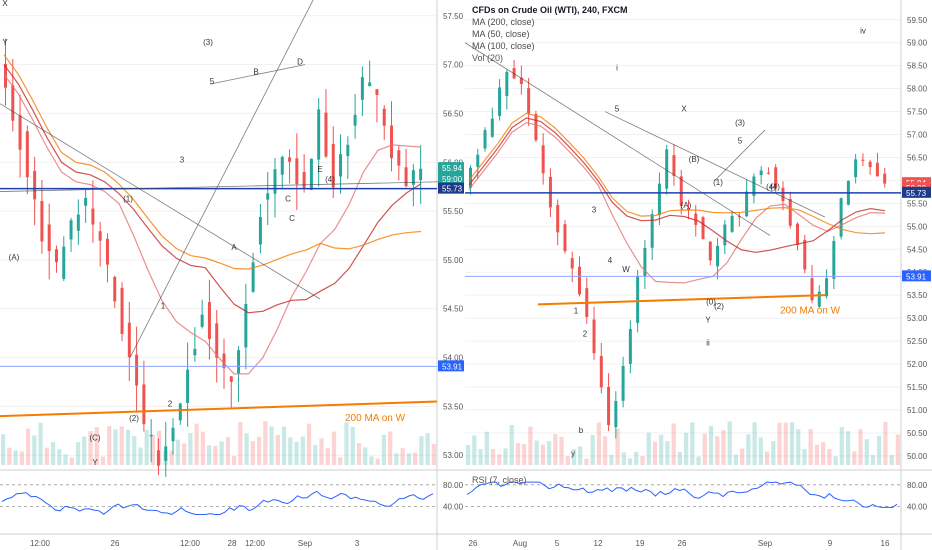 The width and height of the screenshot is (932, 550). Describe the element at coordinates (863, 31) in the screenshot. I see `wave-label: iv` at that location.